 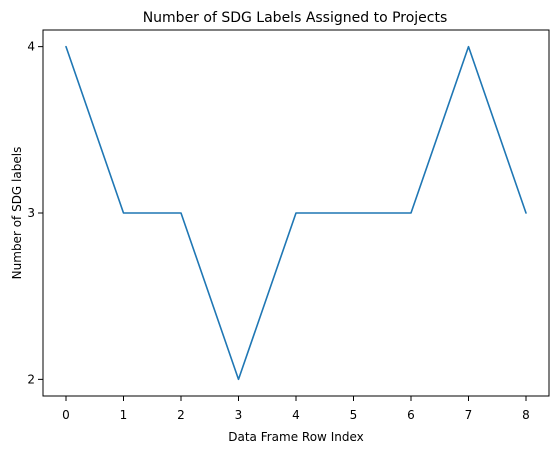 I want to click on x-axis-ticks: 0 1 2 3 4 5 6 7 8, so click(x=296, y=409).